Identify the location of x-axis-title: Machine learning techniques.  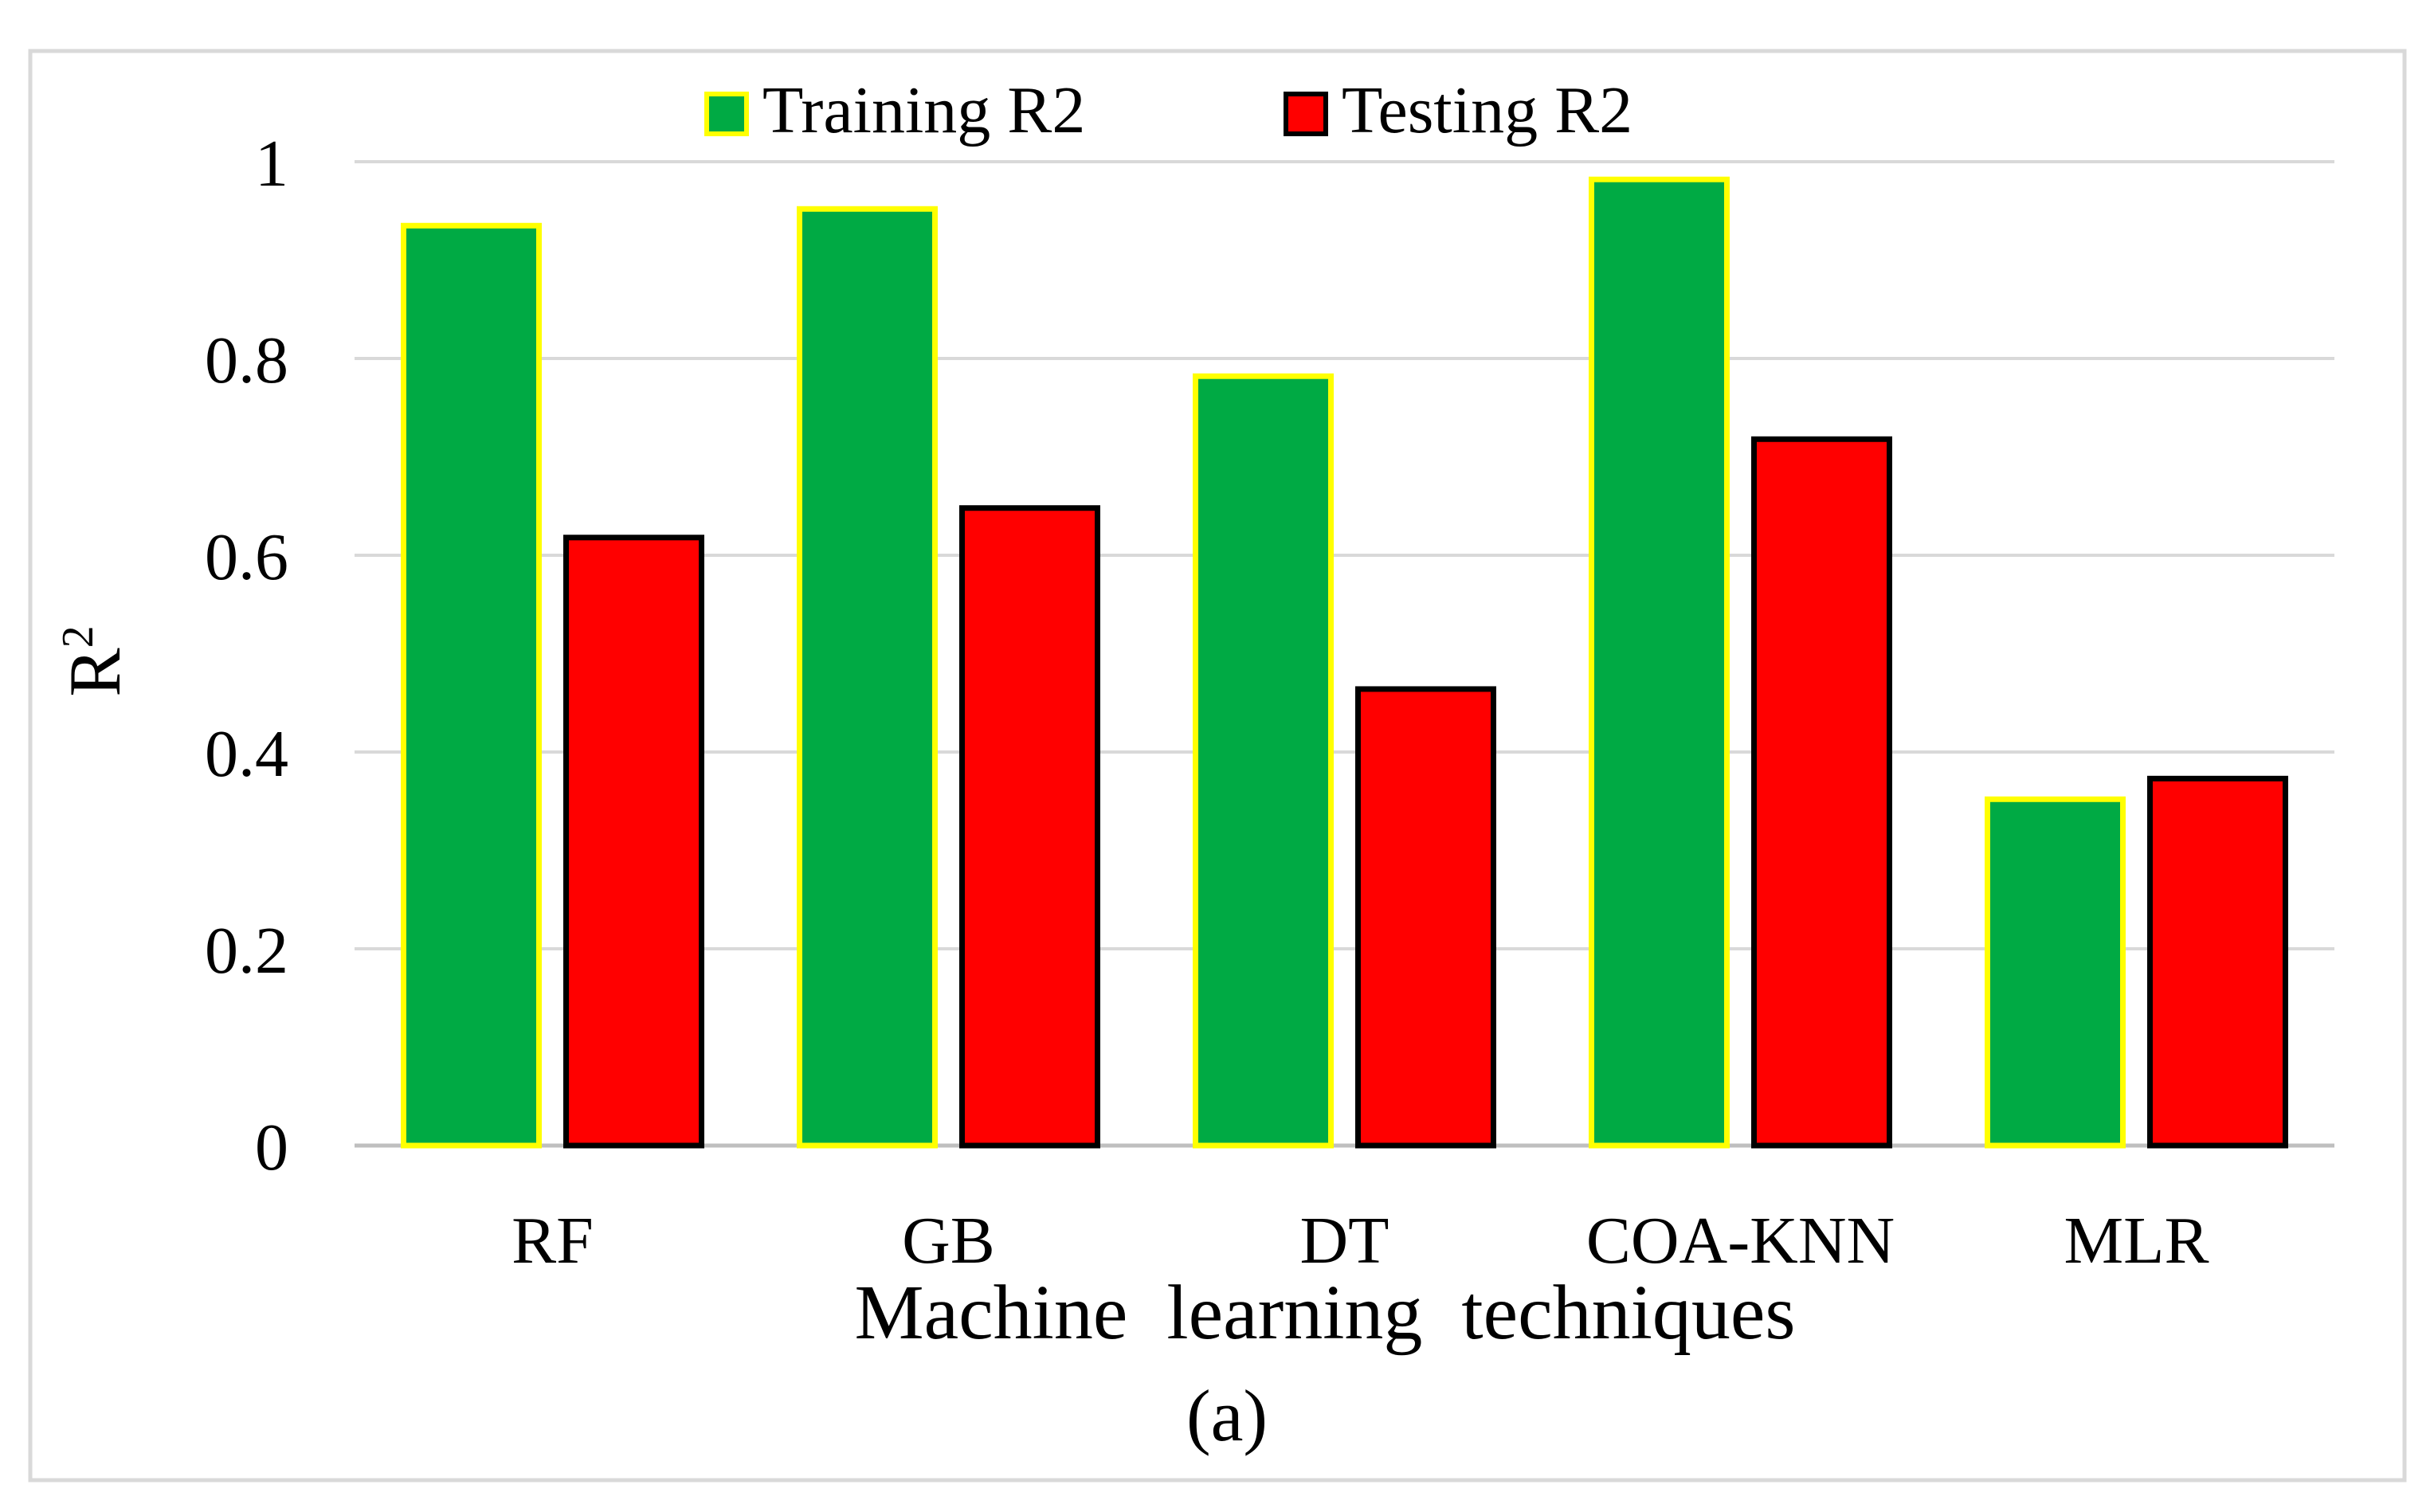
(1324, 1313).